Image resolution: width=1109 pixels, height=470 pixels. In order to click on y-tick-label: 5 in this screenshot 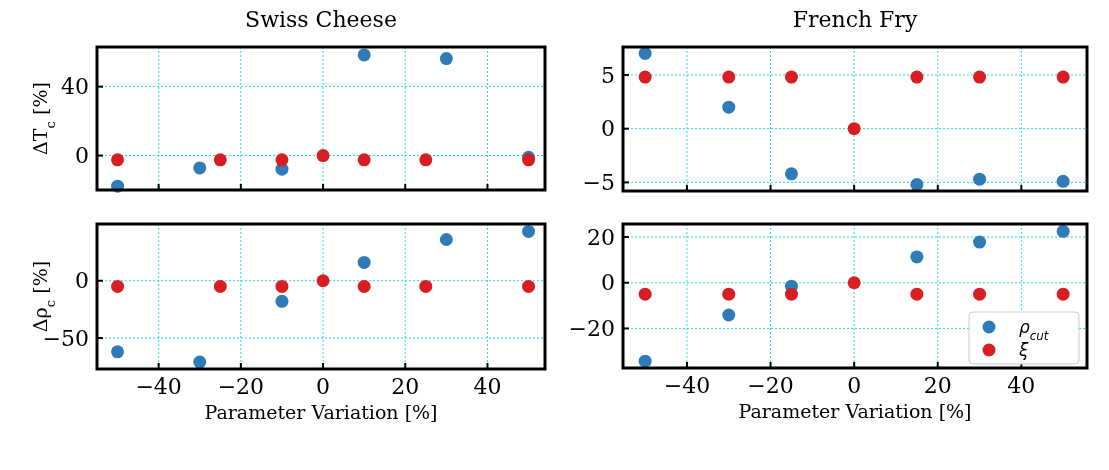, I will do `click(608, 75)`.